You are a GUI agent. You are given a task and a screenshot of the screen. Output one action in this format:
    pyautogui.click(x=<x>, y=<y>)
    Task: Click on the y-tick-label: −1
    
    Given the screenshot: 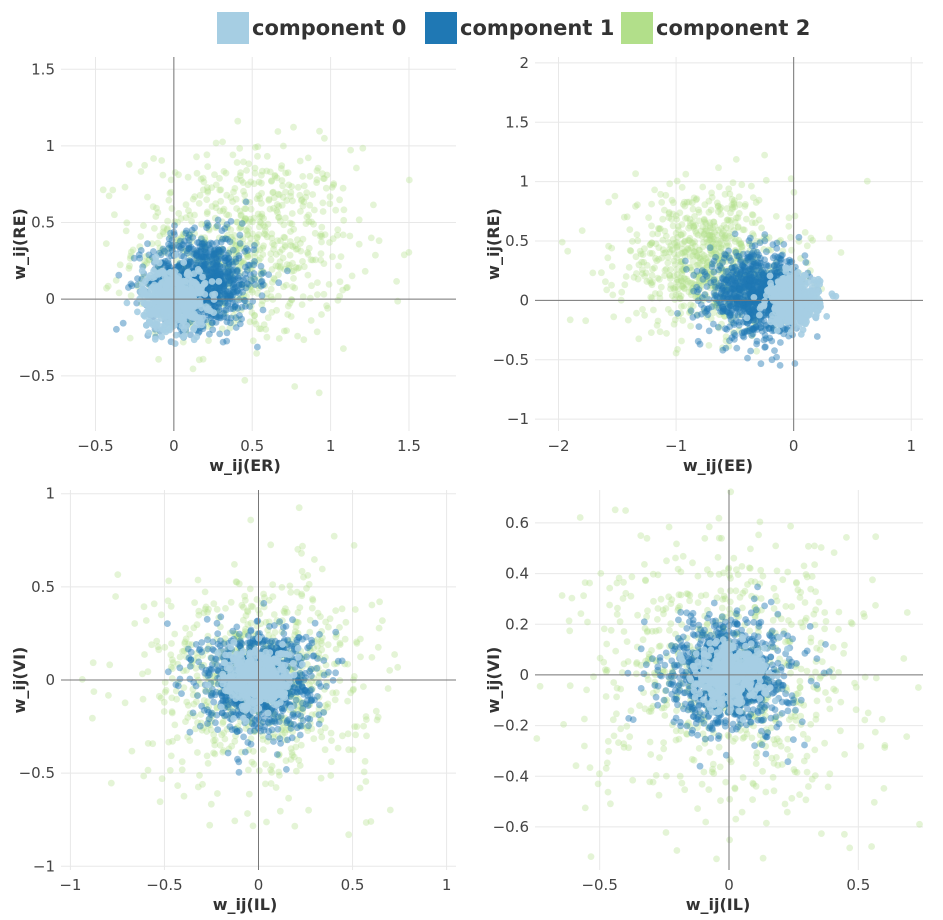 What is the action you would take?
    pyautogui.click(x=518, y=419)
    